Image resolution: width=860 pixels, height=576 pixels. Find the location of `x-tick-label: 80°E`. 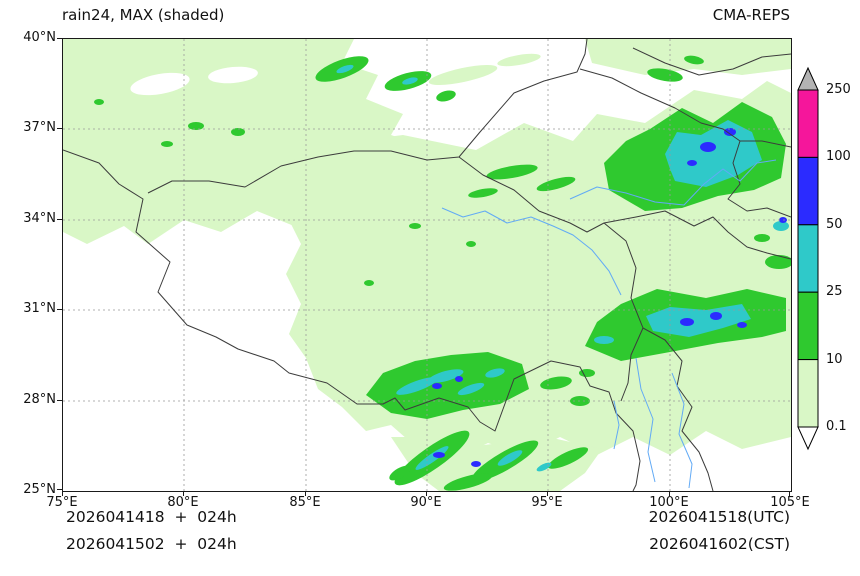

x-tick-label: 80°E is located at coordinates (183, 502).